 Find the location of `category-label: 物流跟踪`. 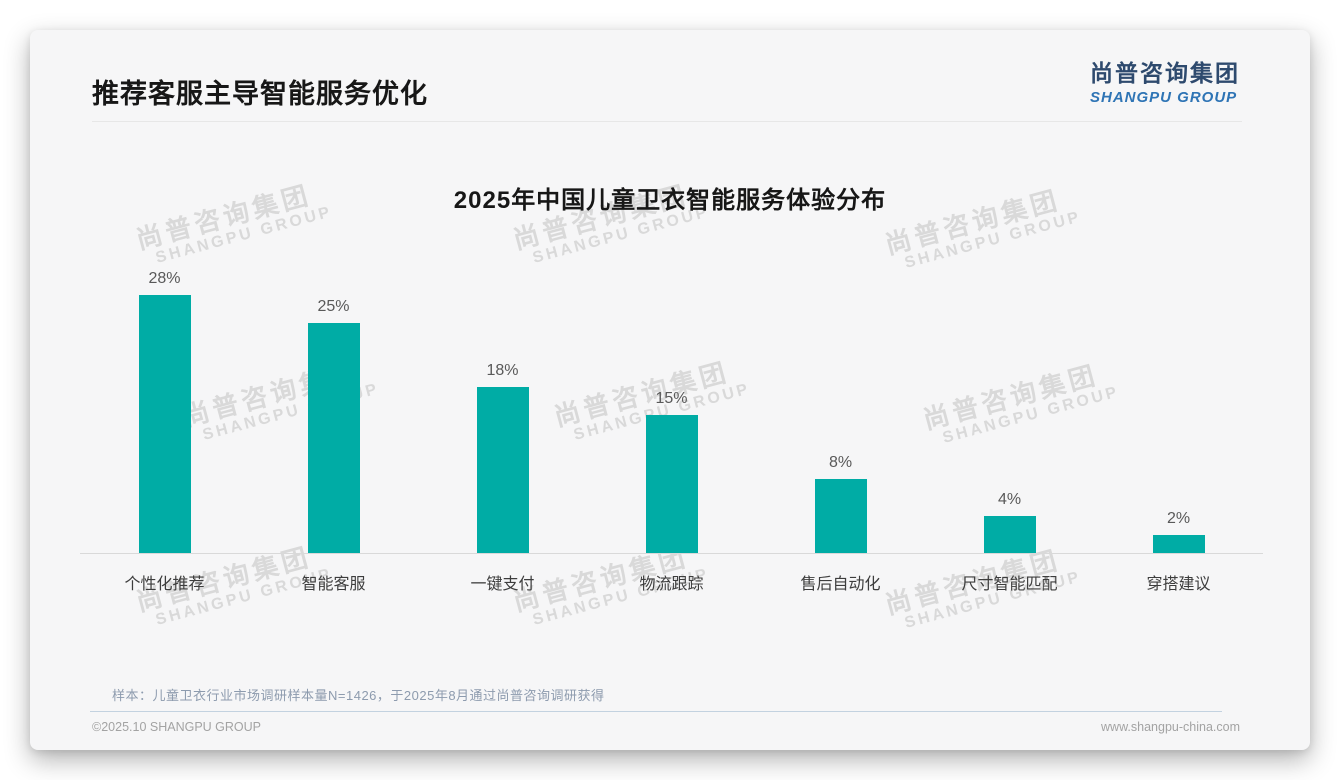

category-label: 物流跟踪 is located at coordinates (671, 584).